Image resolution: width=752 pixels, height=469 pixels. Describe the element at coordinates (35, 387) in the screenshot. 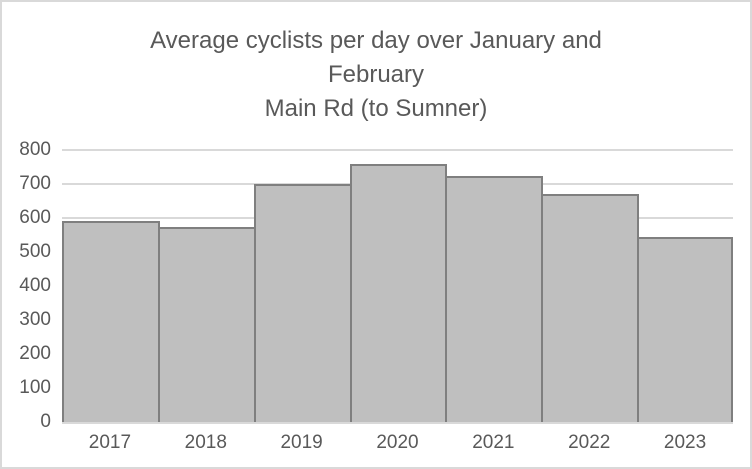

I see `y-axis-tick-label-100: 100` at that location.